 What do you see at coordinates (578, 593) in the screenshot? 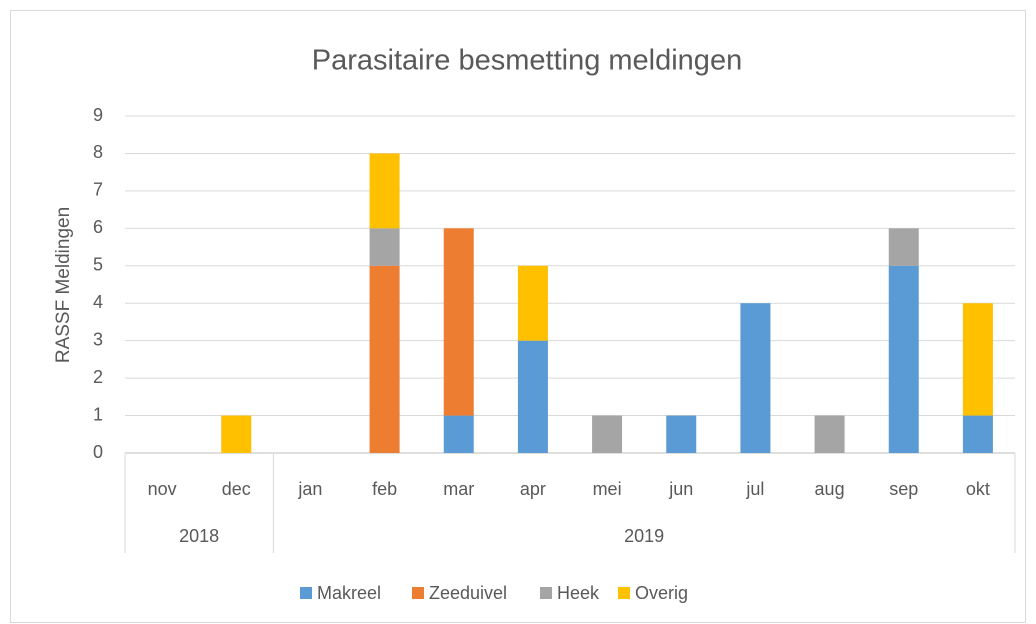
I see `legend-label: Heek` at bounding box center [578, 593].